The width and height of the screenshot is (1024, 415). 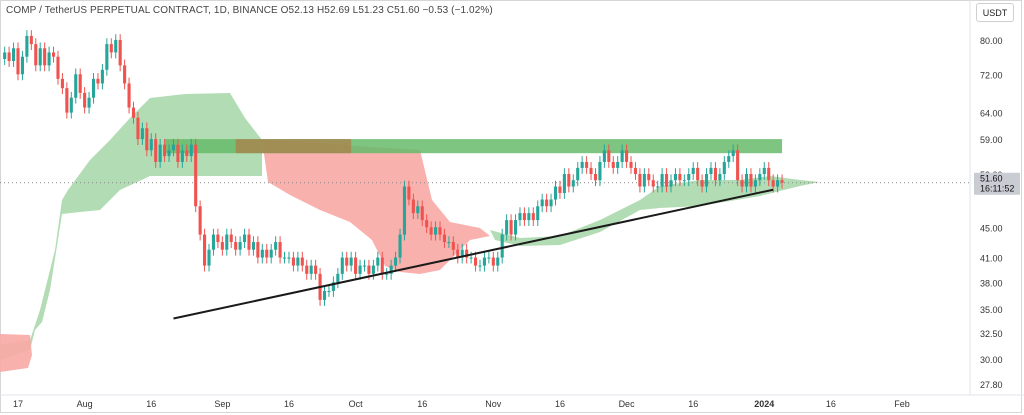 I want to click on x-tick-label: Feb, so click(x=902, y=404).